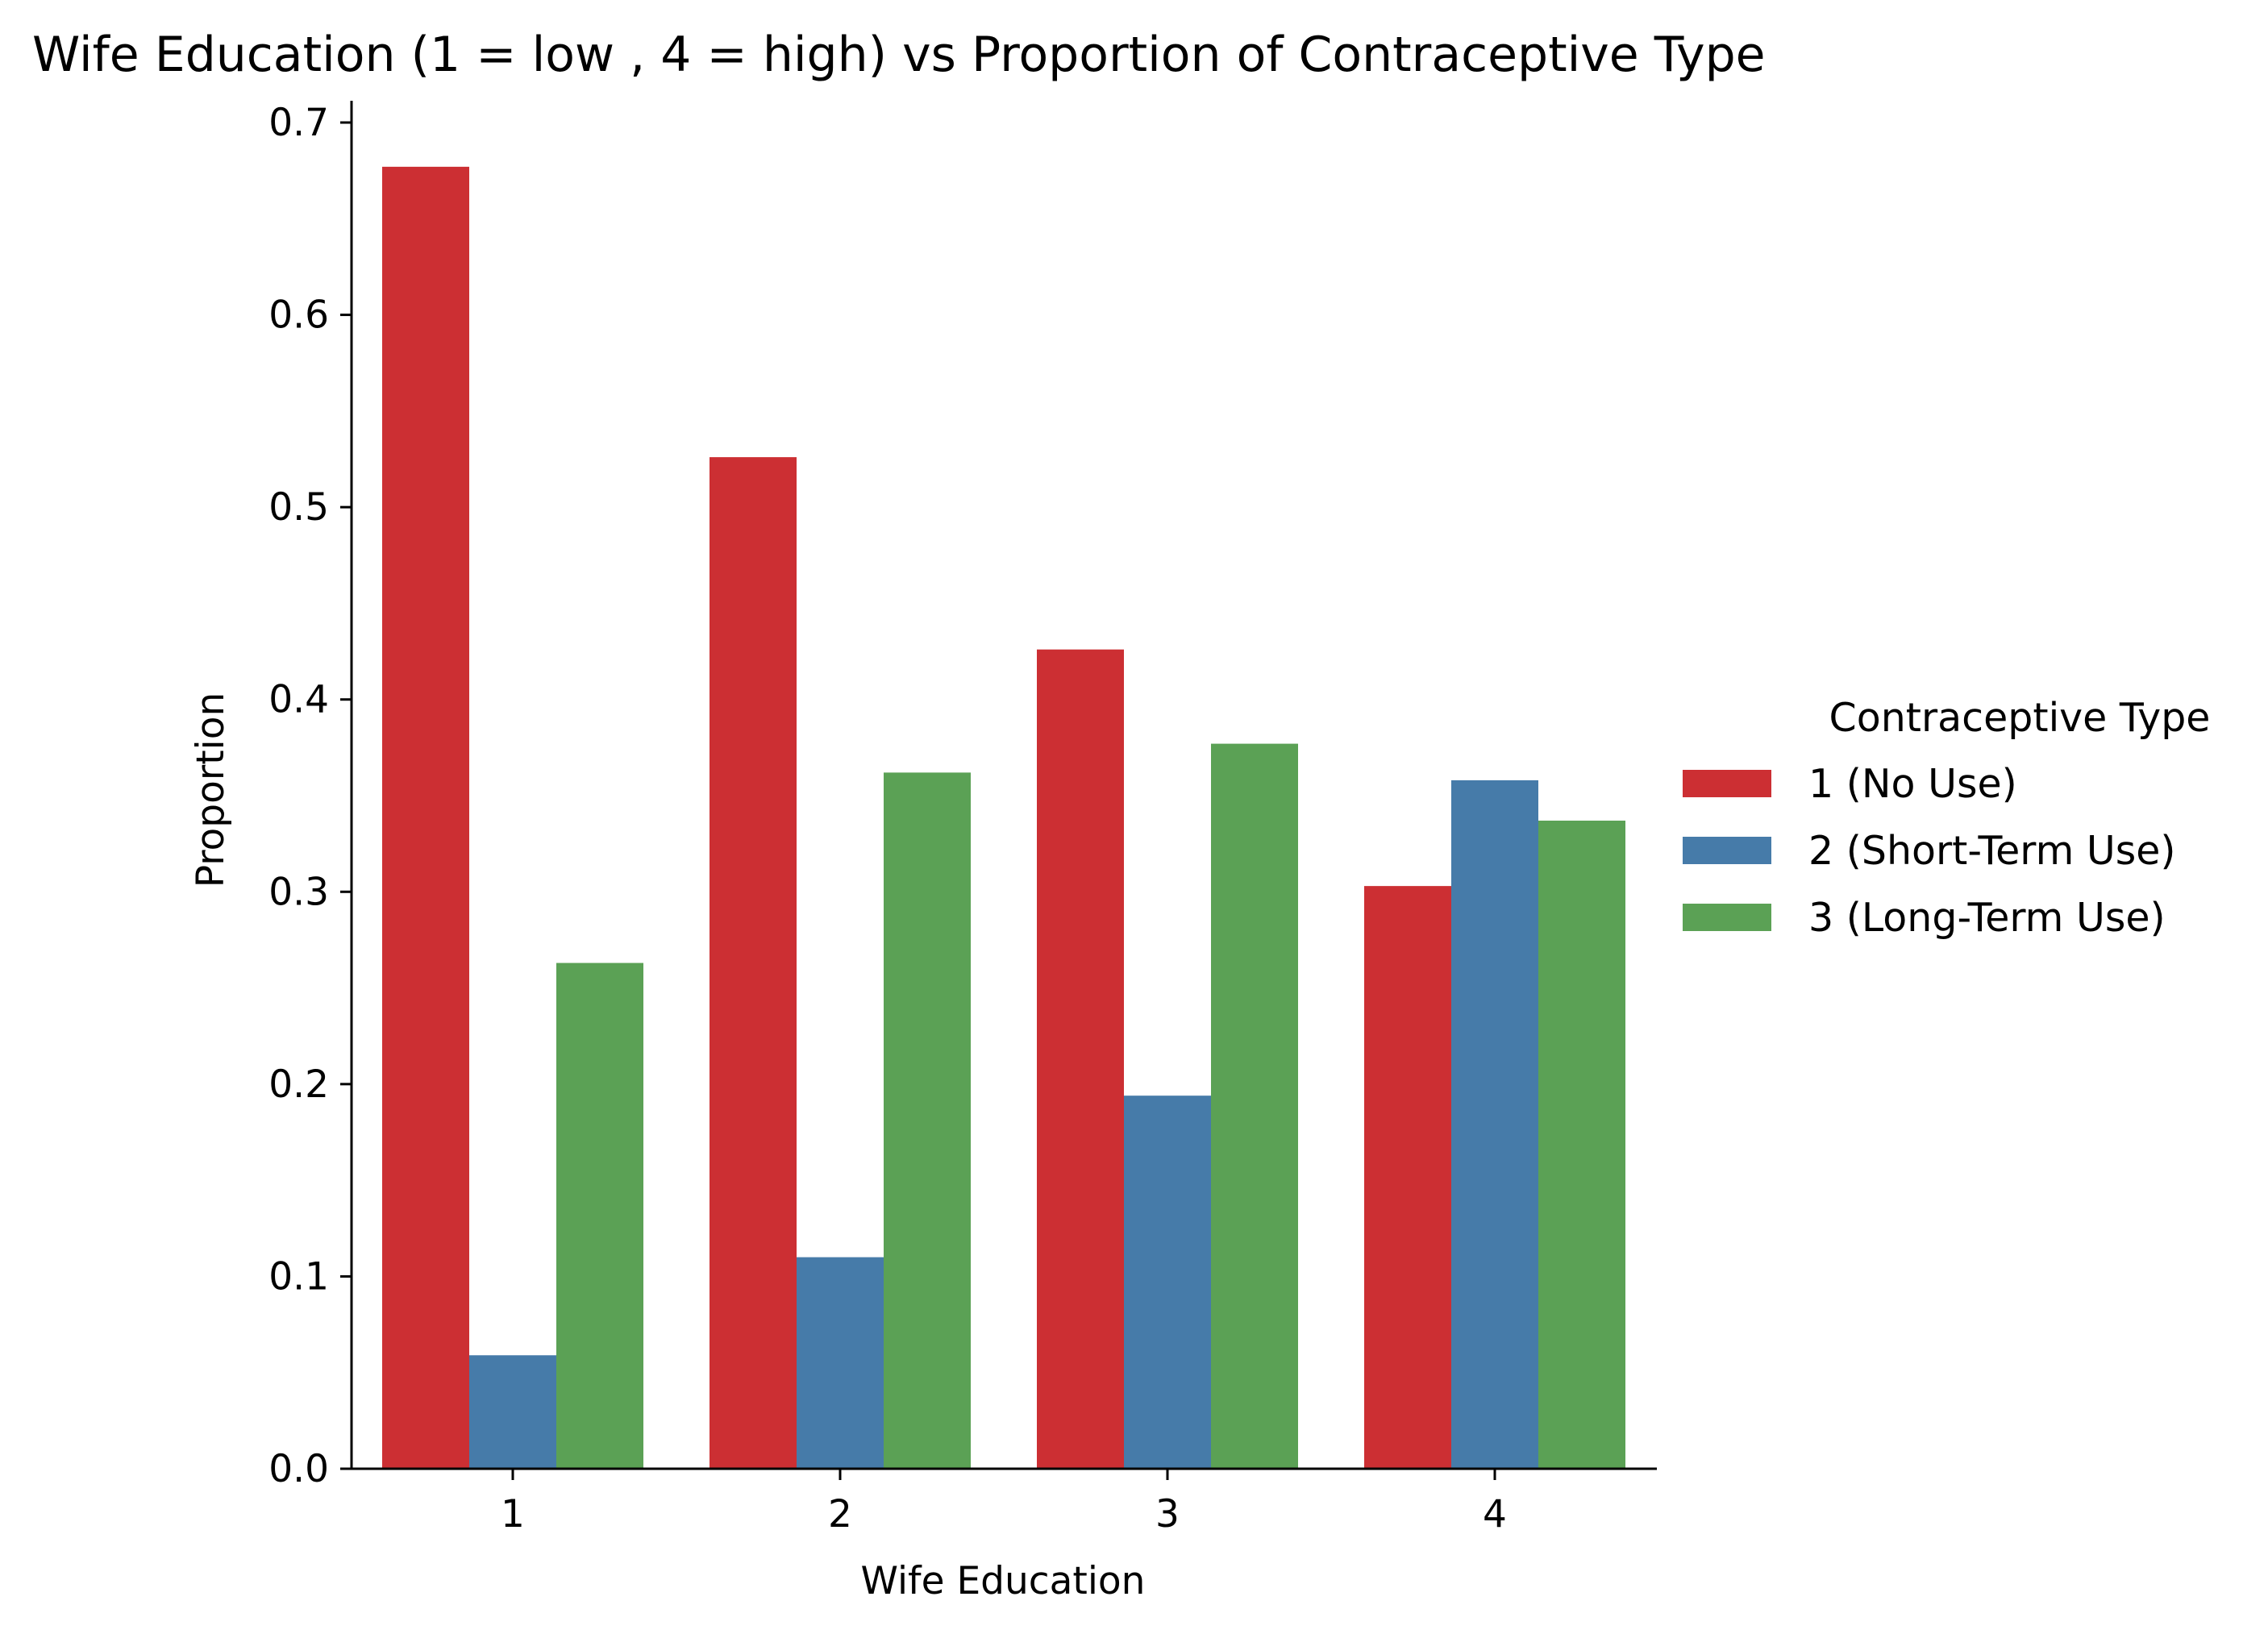 The height and width of the screenshot is (1634, 2268). I want to click on x-axis-label: Wife Education, so click(1003, 1581).